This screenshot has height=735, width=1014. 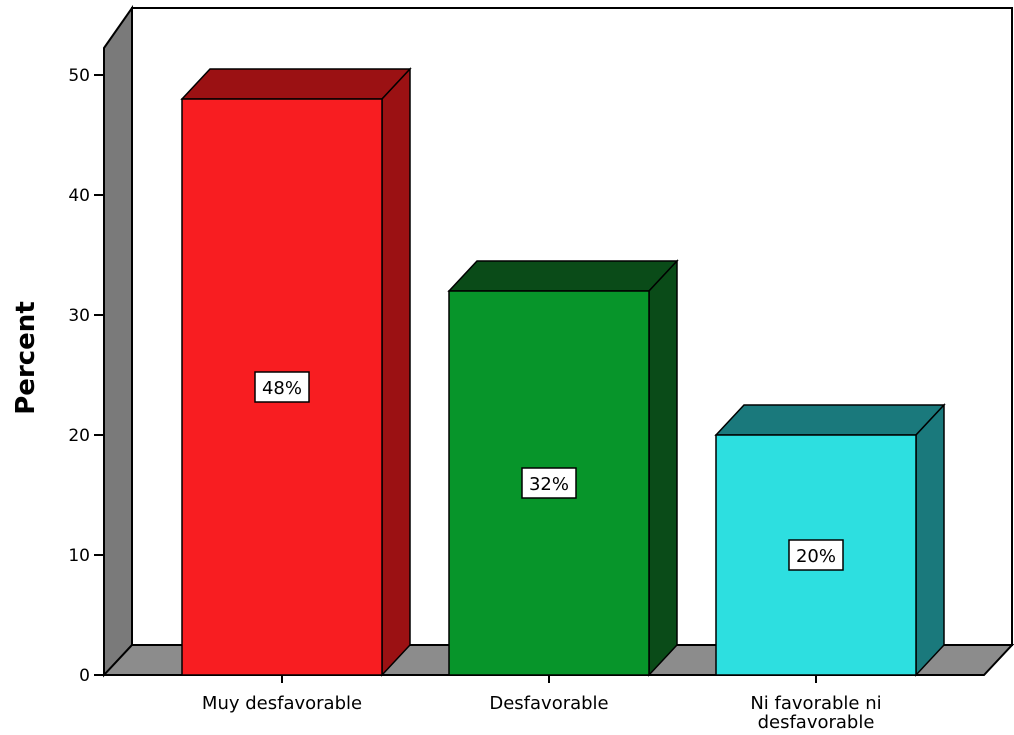 What do you see at coordinates (79, 556) in the screenshot?
I see `y-tick-label: 10` at bounding box center [79, 556].